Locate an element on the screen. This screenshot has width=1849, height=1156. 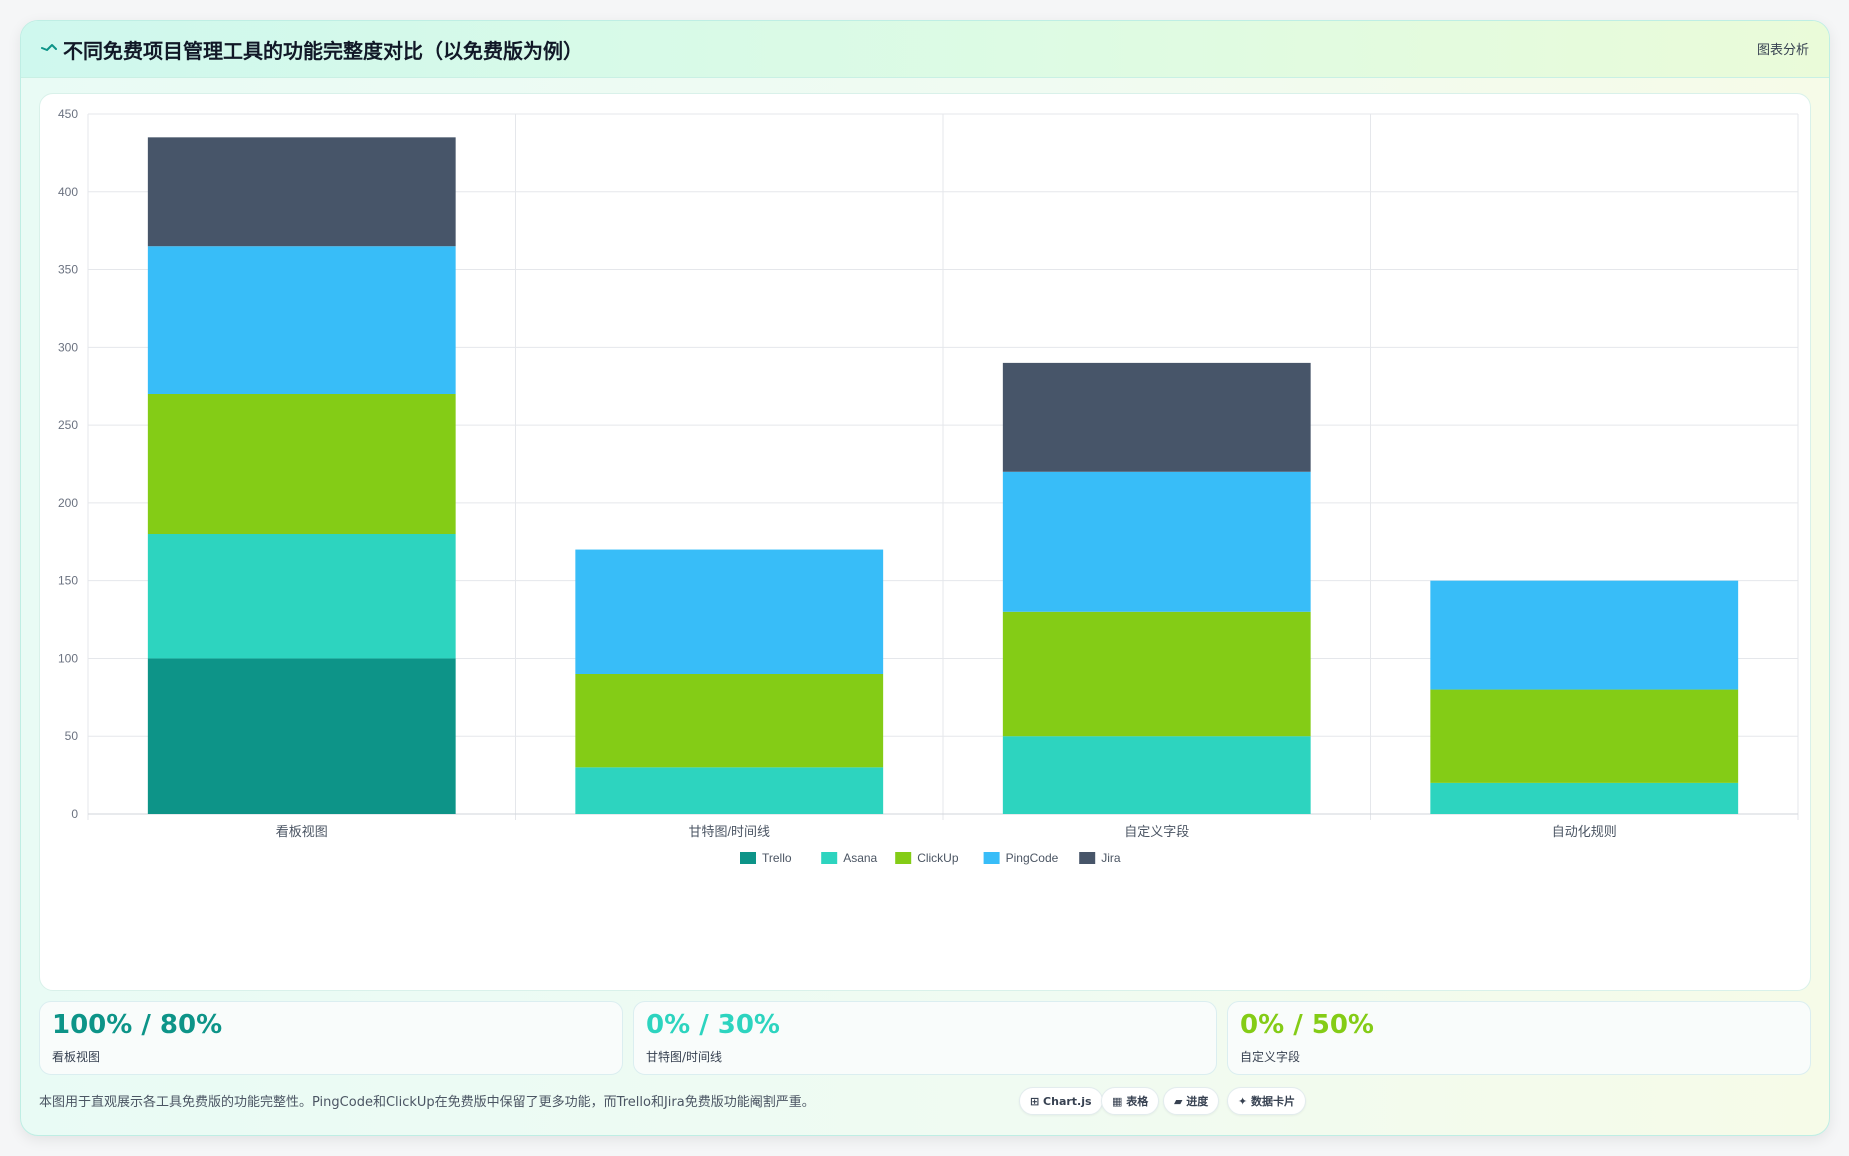
data-card-chip: ✦ 数据卡片 is located at coordinates (1267, 1101).